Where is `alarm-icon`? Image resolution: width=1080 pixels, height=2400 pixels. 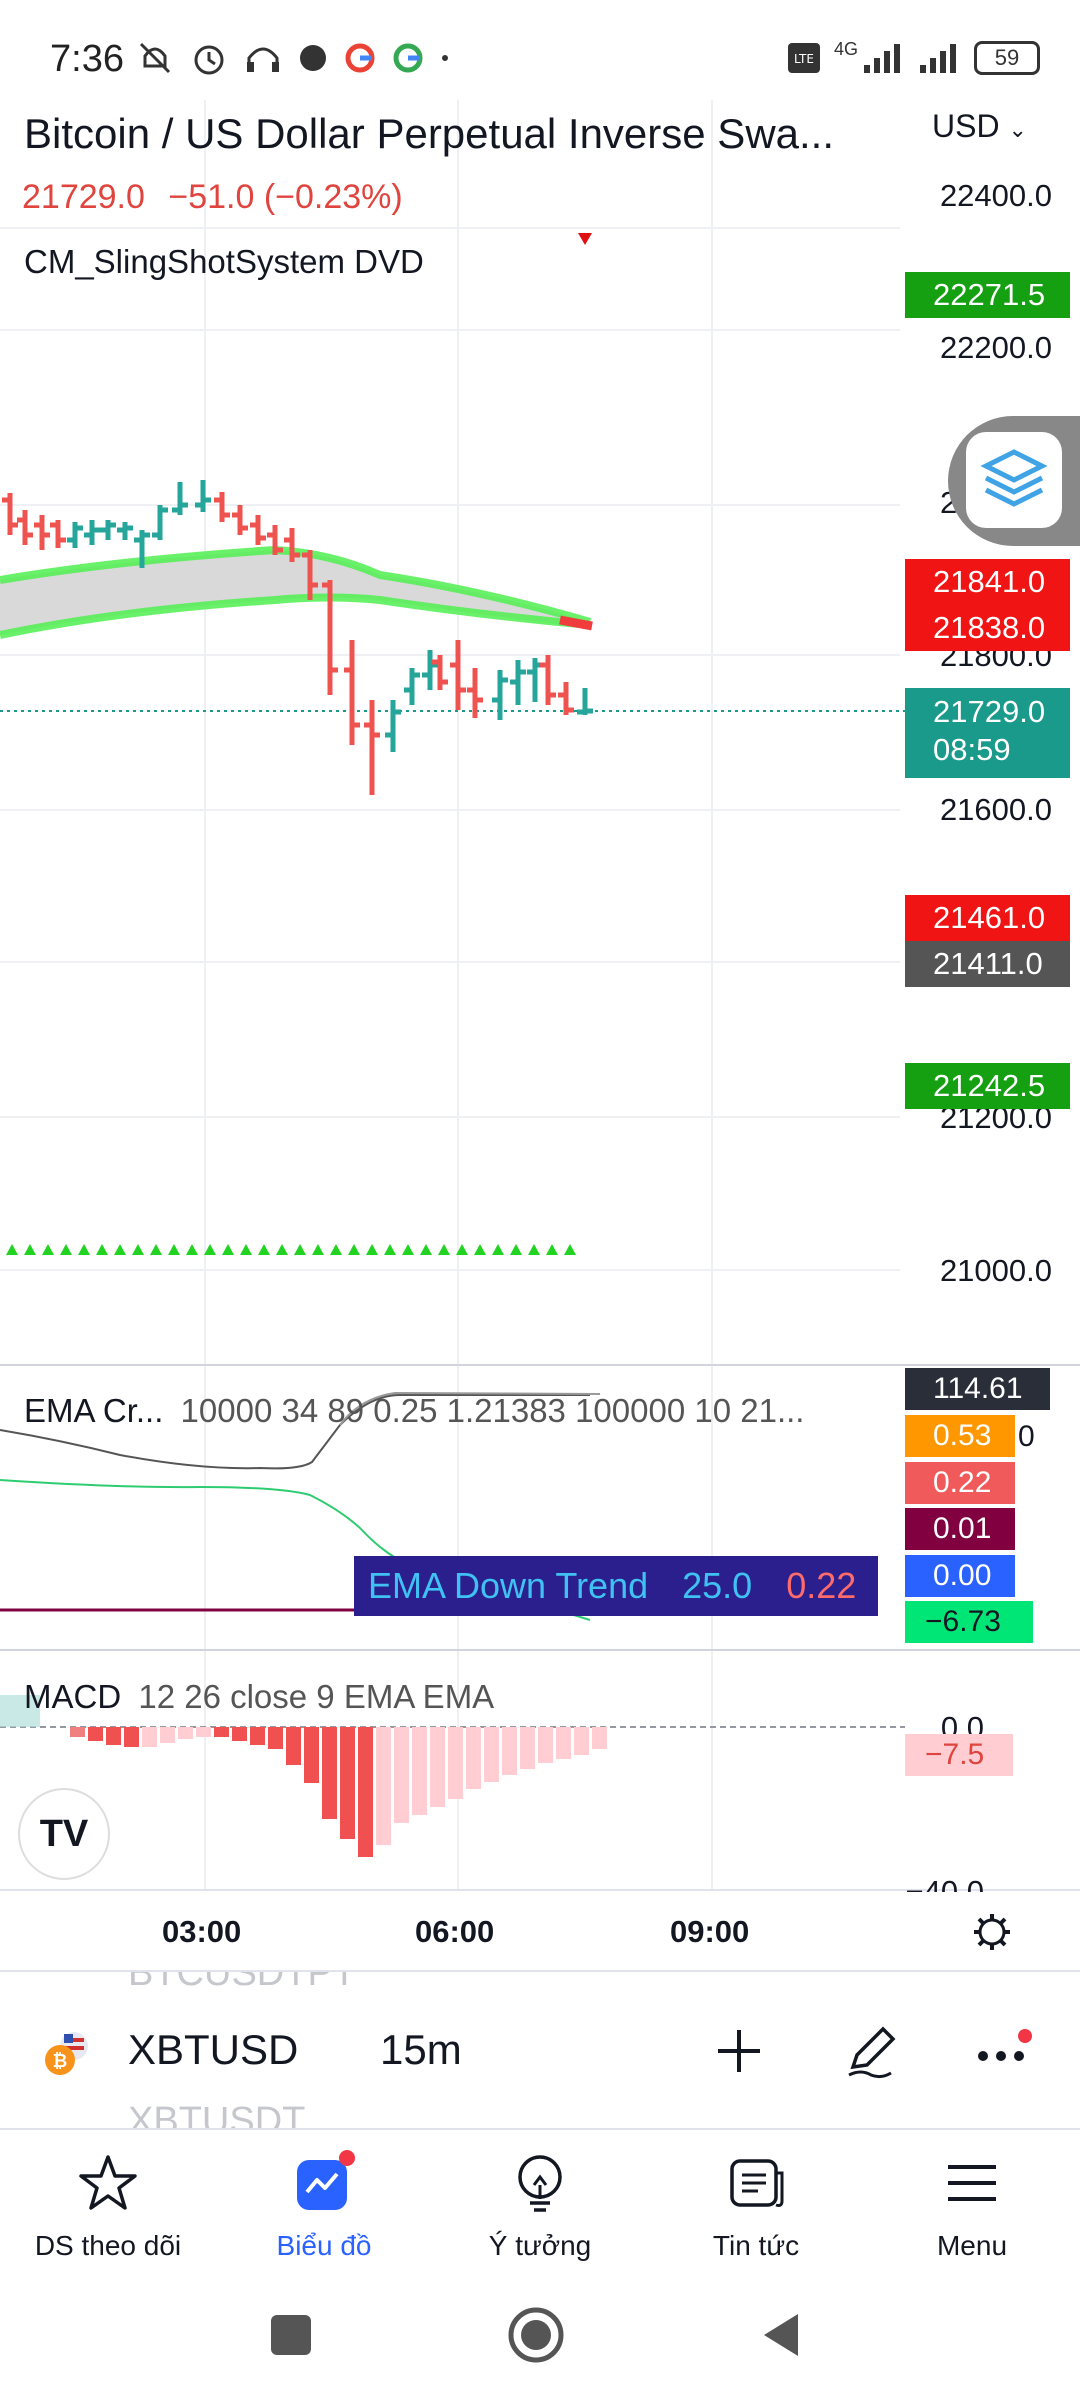 alarm-icon is located at coordinates (209, 60).